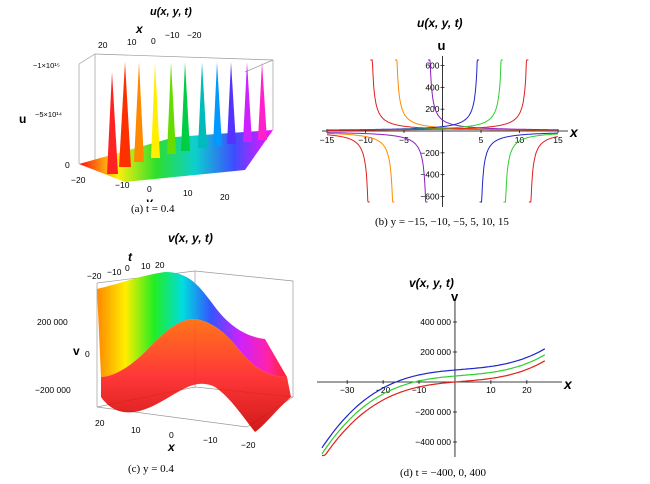 The image size is (650, 484). I want to click on figure-a-utick: −1×10¹⁵, so click(46, 65).